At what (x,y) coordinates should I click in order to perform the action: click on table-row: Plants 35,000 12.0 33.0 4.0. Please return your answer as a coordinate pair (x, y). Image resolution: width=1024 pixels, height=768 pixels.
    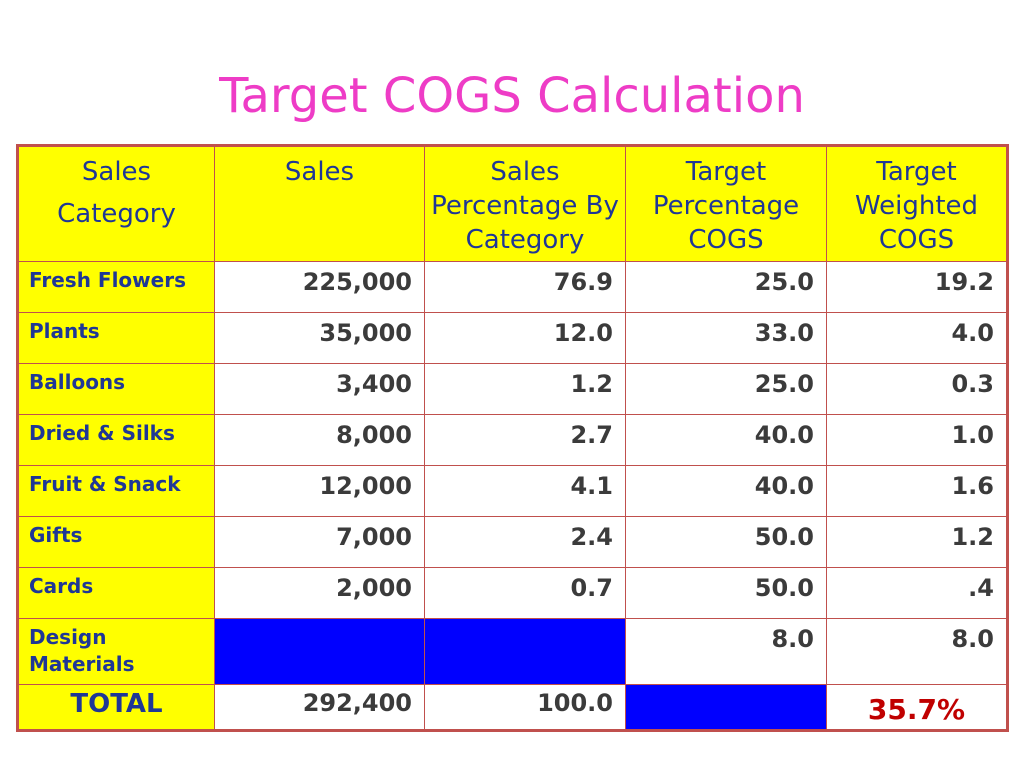
    Looking at the image, I should click on (512, 338).